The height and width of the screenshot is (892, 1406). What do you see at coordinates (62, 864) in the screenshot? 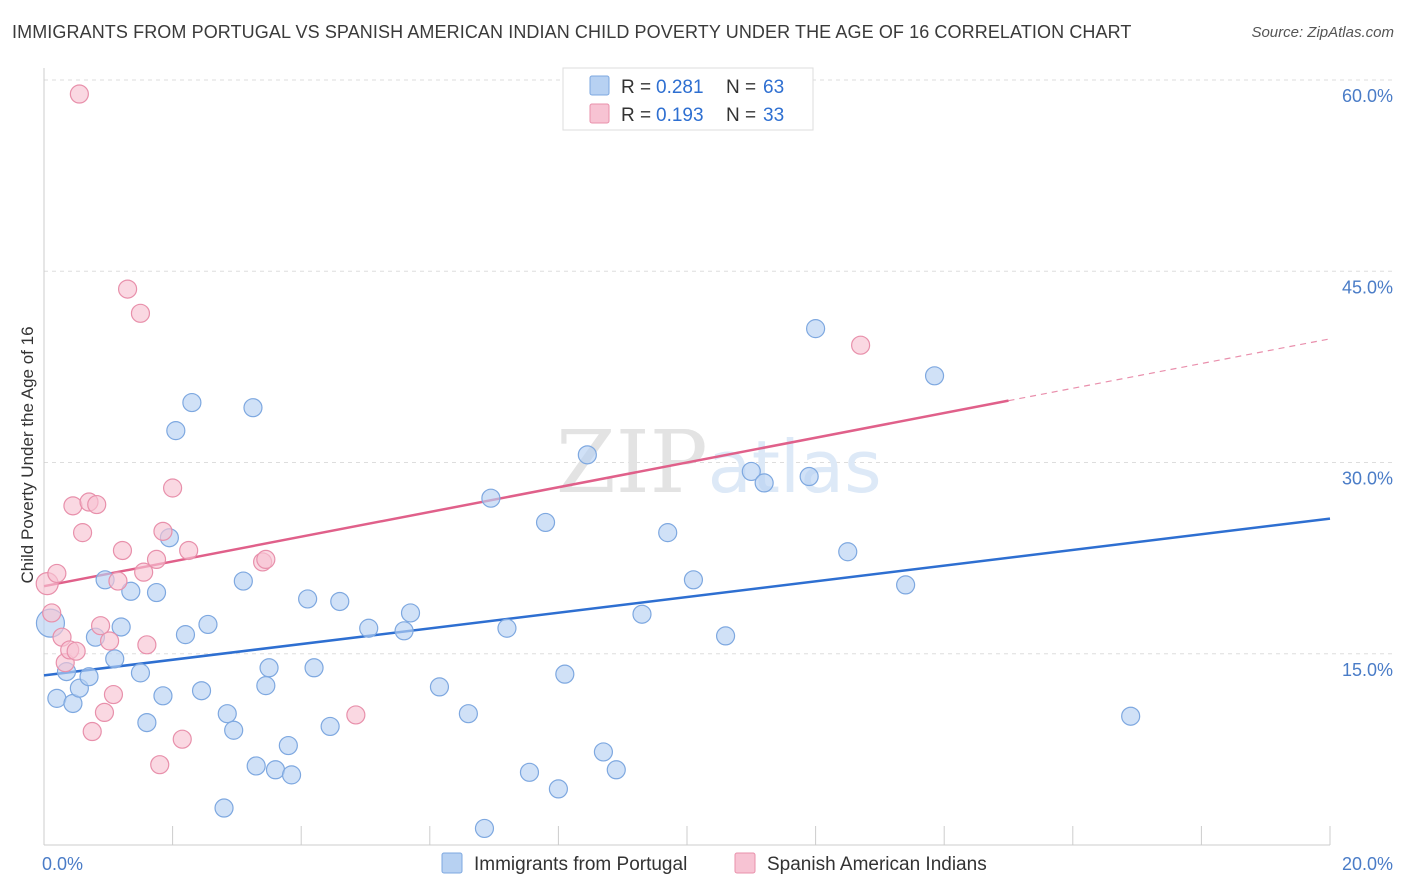
I see `x-tick-label: 0.0%` at bounding box center [62, 864].